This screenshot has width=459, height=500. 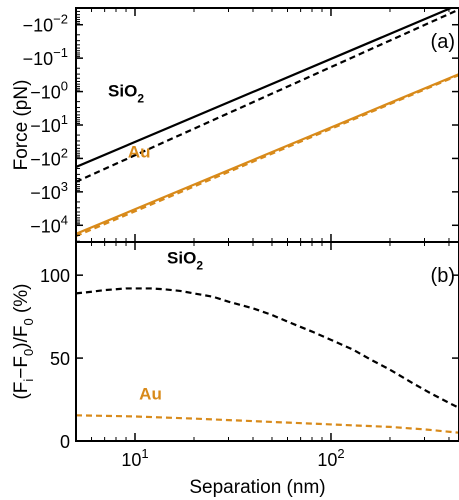 I want to click on panel-tag: (b), so click(x=443, y=276).